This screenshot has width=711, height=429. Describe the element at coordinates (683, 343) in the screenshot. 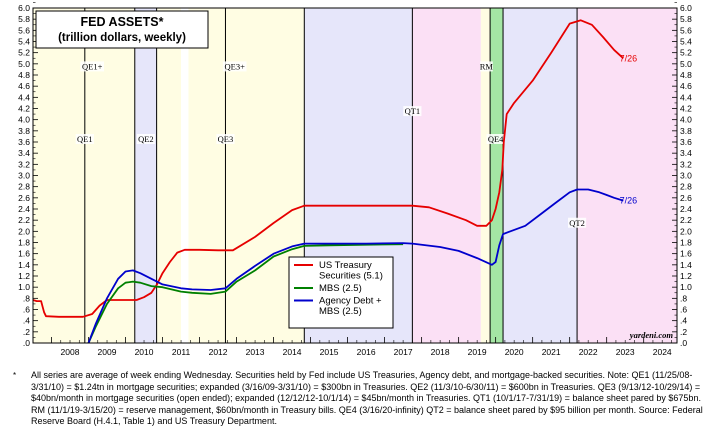

I see `y-tick-label-right: .0` at that location.